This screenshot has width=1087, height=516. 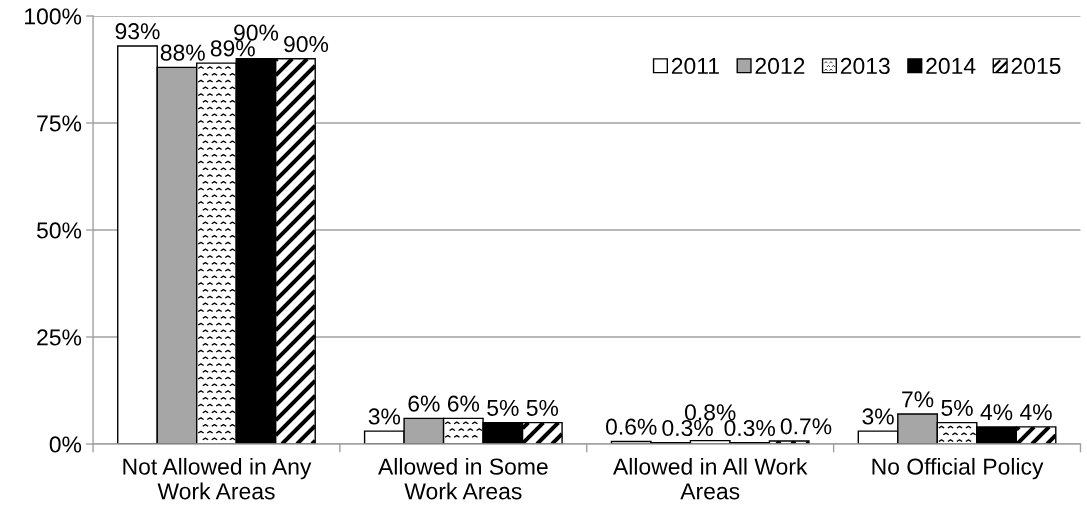 I want to click on y-tick-label: 100%, so click(x=53, y=16).